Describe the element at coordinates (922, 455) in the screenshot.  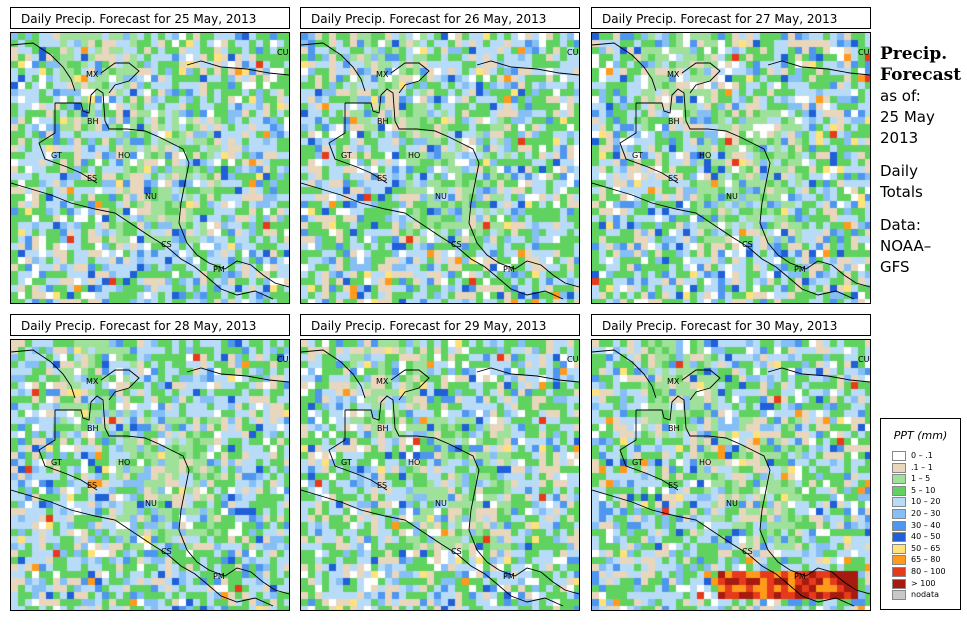
I see `legend-label: 0 – .1` at that location.